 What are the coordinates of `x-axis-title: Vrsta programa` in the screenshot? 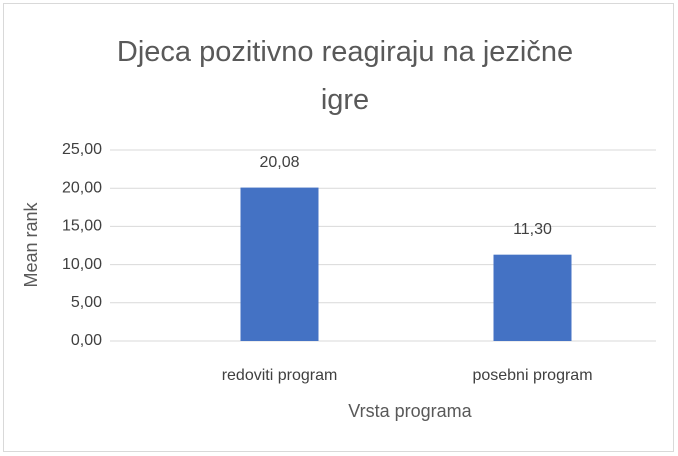 It's located at (410, 411).